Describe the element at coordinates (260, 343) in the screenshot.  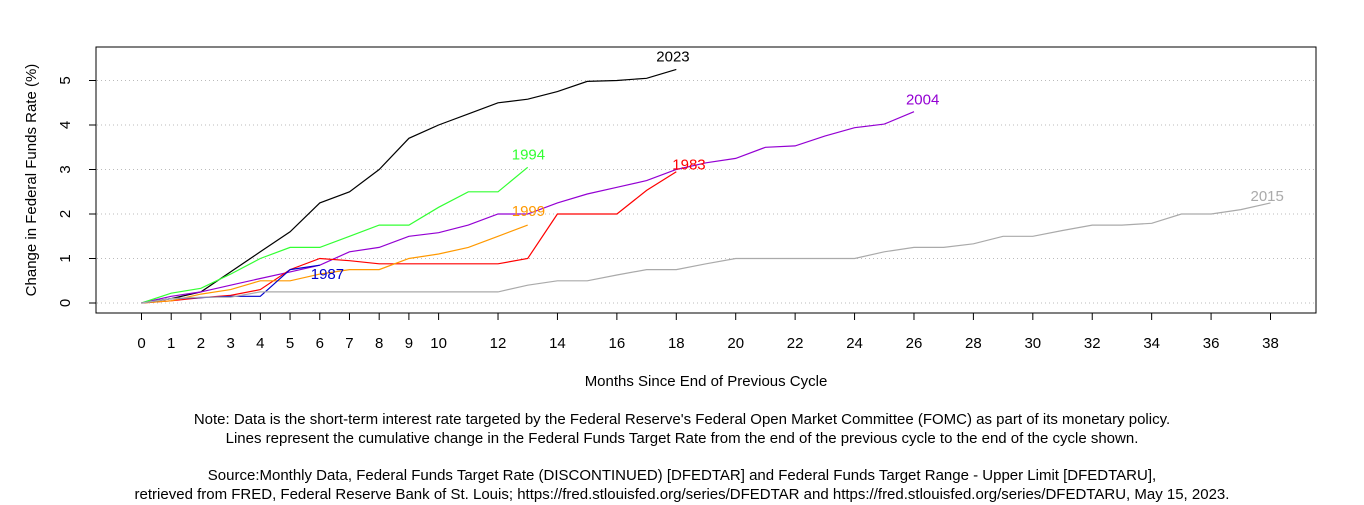
I see `x-tick-label: 4` at that location.